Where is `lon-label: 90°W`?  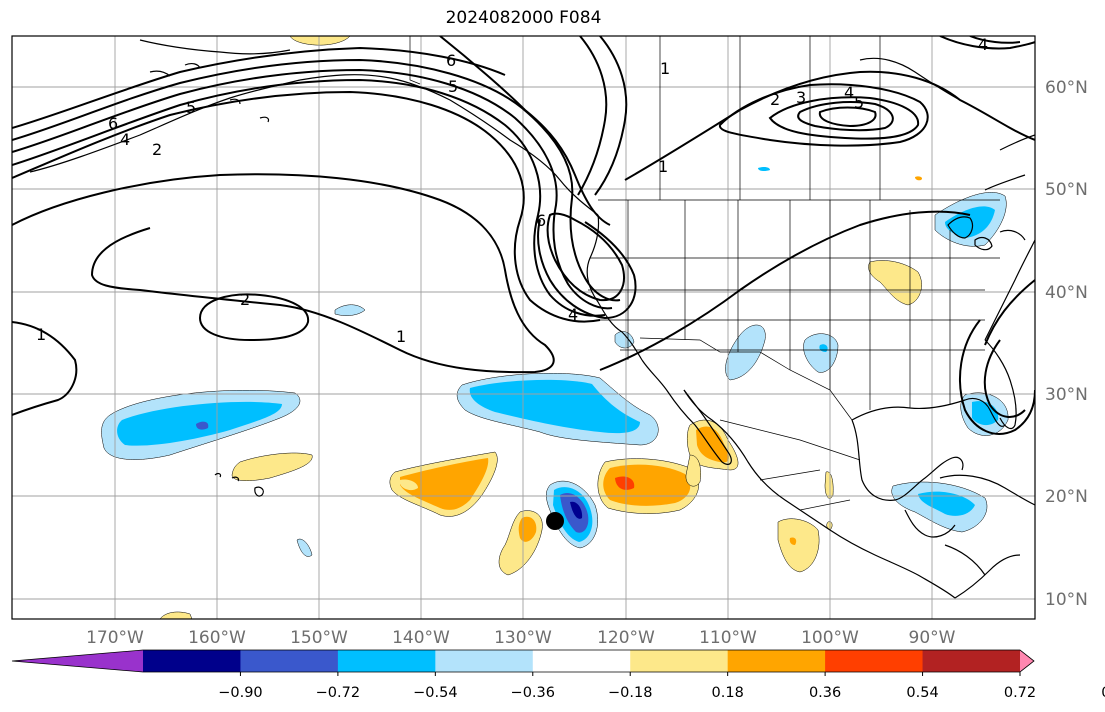
lon-label: 90°W is located at coordinates (932, 638).